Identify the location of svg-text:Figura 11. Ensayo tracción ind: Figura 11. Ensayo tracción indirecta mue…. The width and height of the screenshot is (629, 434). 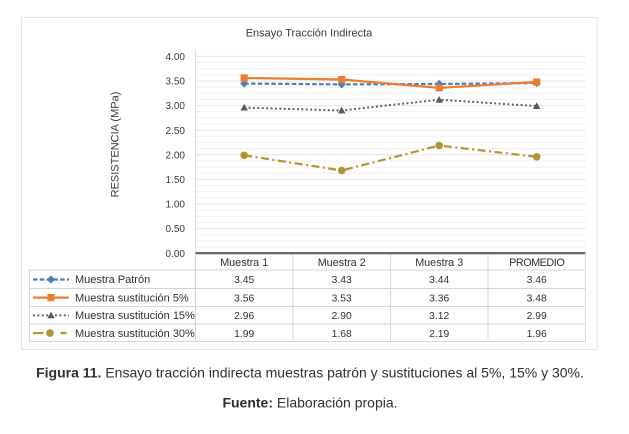
(310, 373).